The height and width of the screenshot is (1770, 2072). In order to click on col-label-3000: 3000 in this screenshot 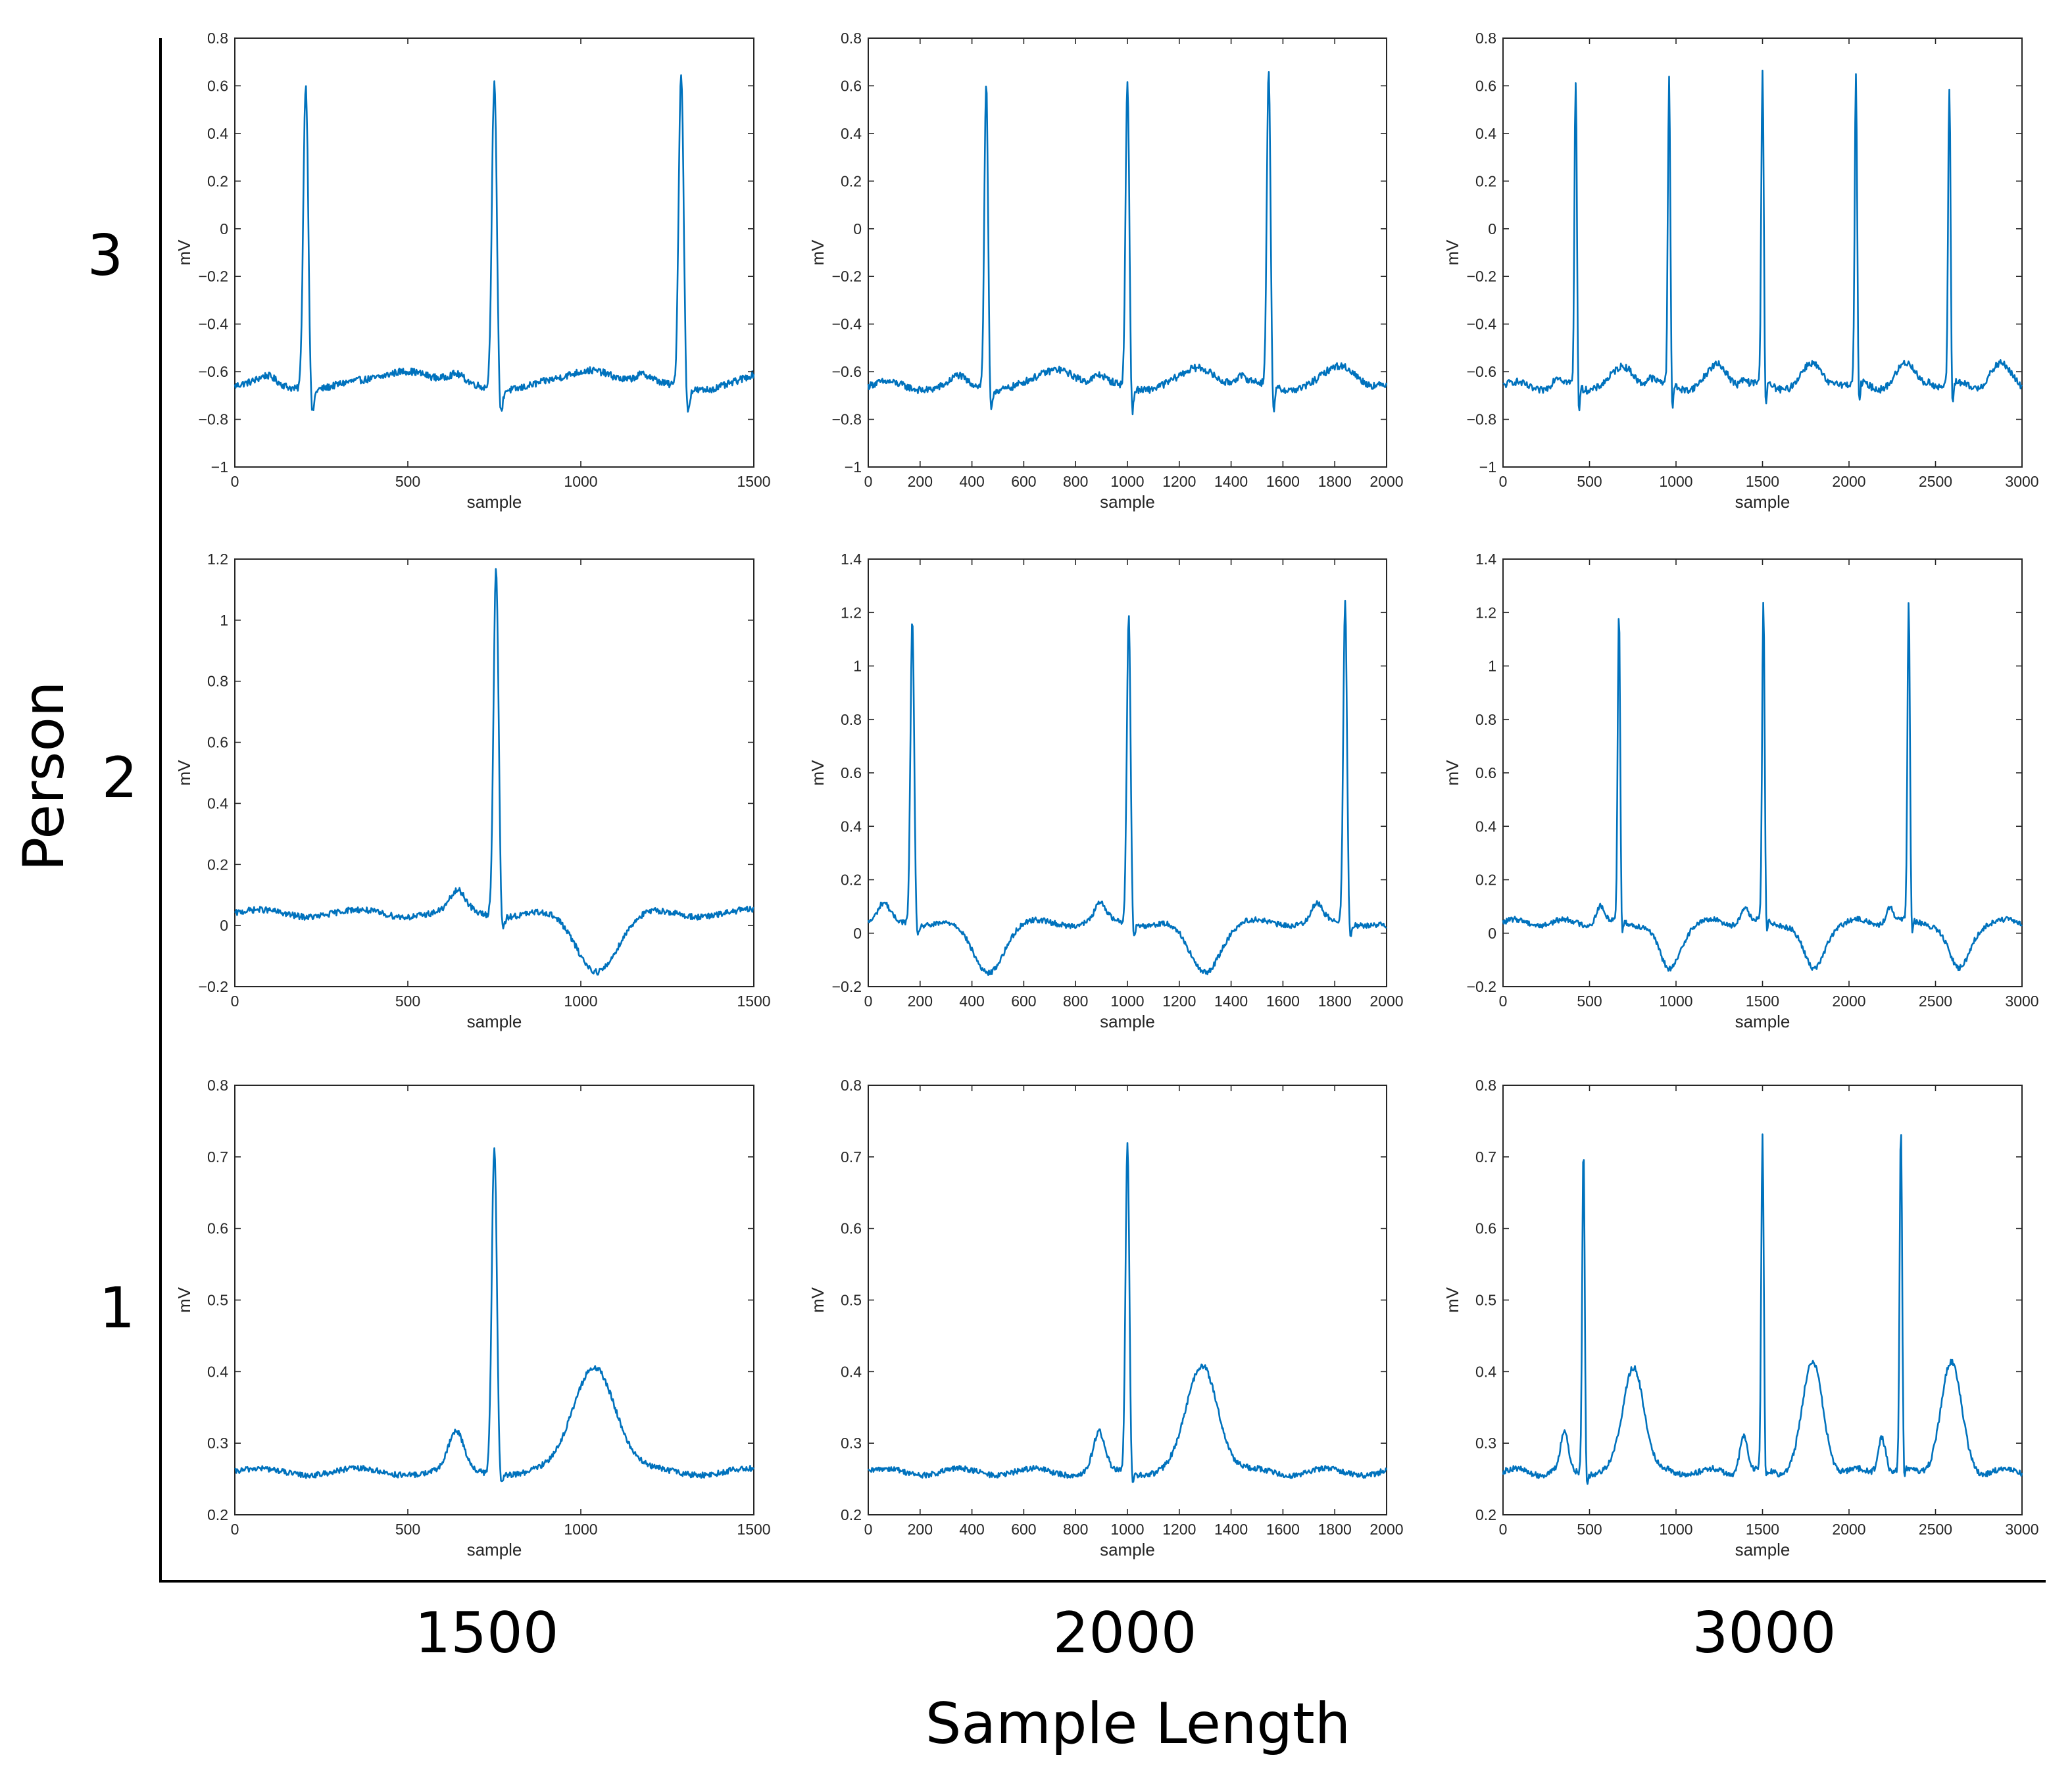, I will do `click(1764, 1633)`.